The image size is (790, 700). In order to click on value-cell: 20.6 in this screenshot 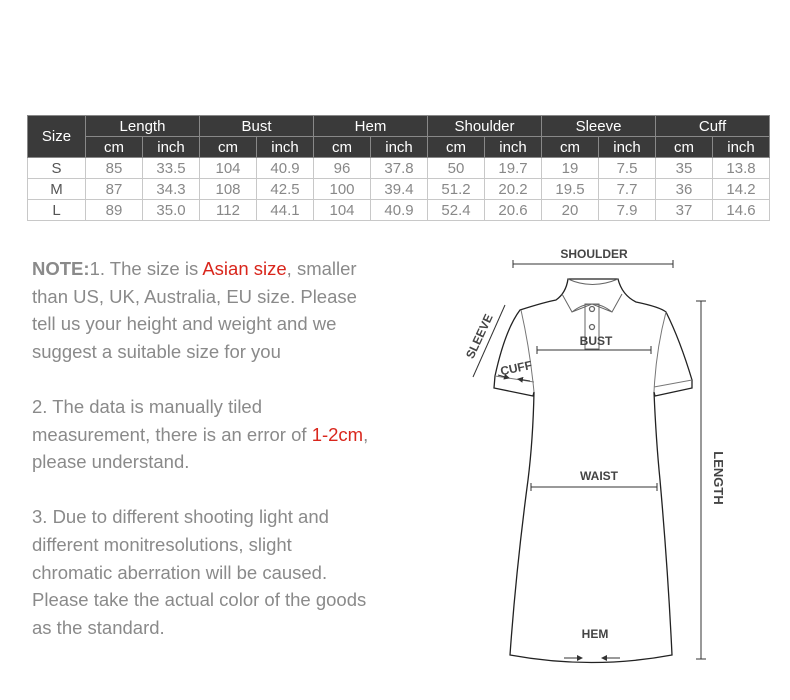, I will do `click(513, 210)`.